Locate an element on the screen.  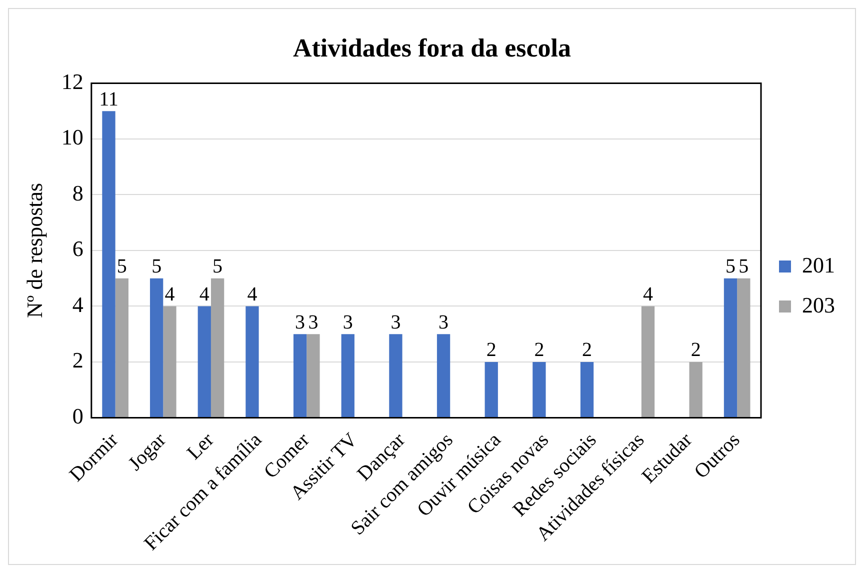
legend-label: 203 is located at coordinates (818, 305).